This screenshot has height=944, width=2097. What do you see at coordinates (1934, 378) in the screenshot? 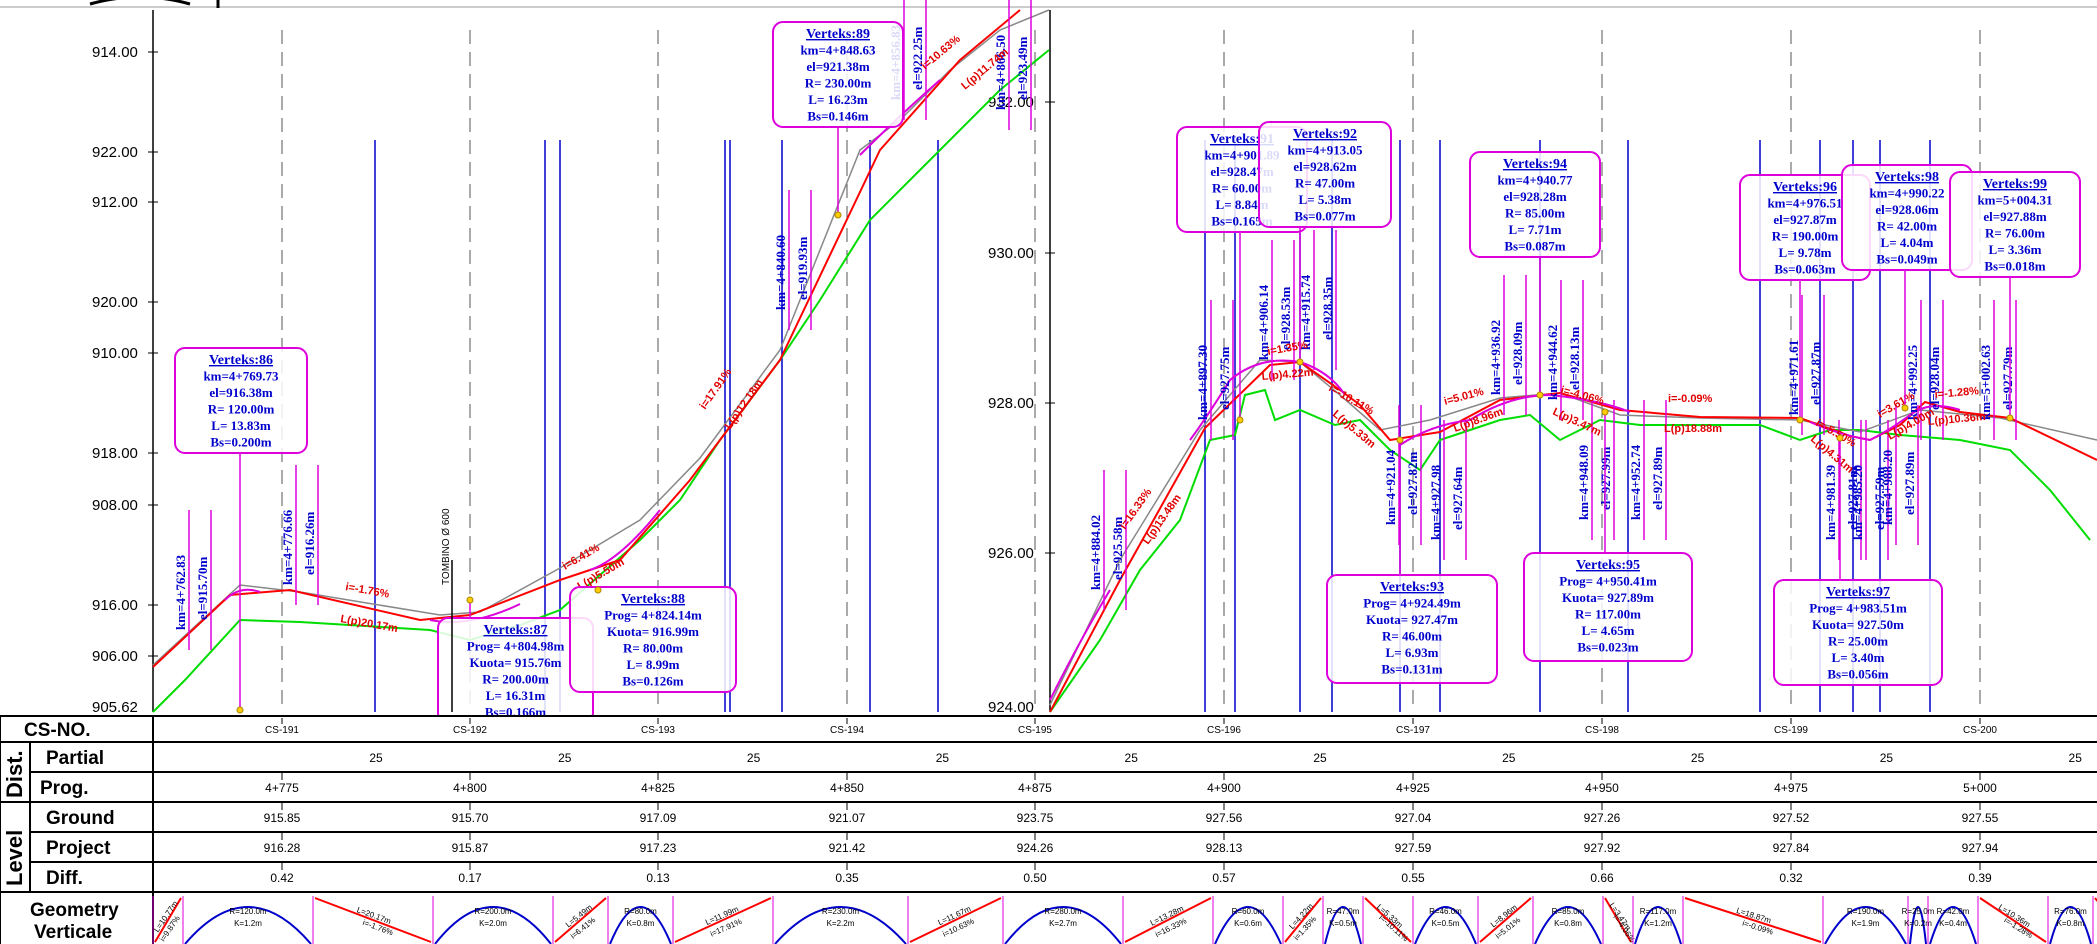
I see `svg-text: el=928.04m` at bounding box center [1934, 378].